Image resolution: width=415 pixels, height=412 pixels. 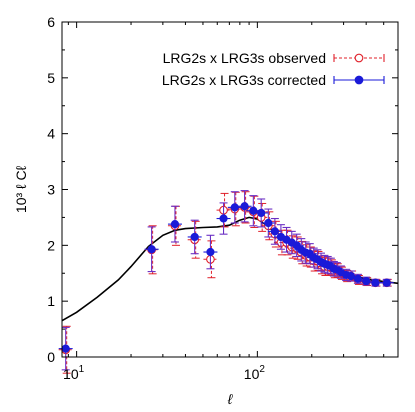 What do you see at coordinates (51, 134) in the screenshot?
I see `y-tick-label: 4` at bounding box center [51, 134].